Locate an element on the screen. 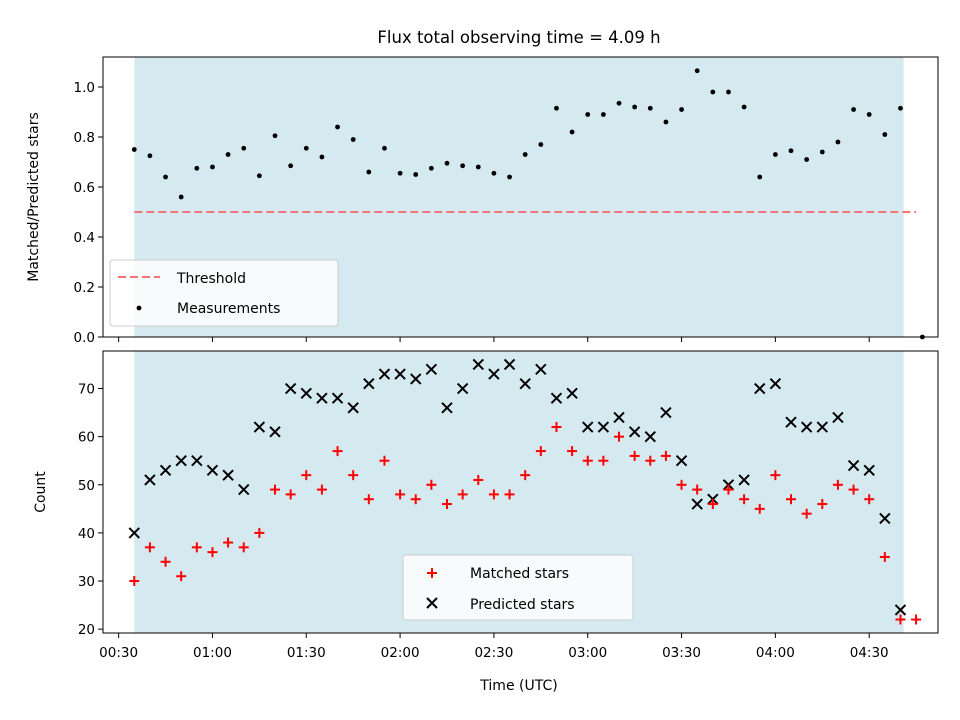  y-ratio-tick-label: 0.6 is located at coordinates (84, 188).